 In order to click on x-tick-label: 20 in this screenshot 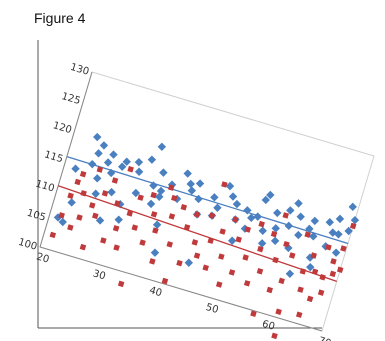, I will do `click(42, 259)`.